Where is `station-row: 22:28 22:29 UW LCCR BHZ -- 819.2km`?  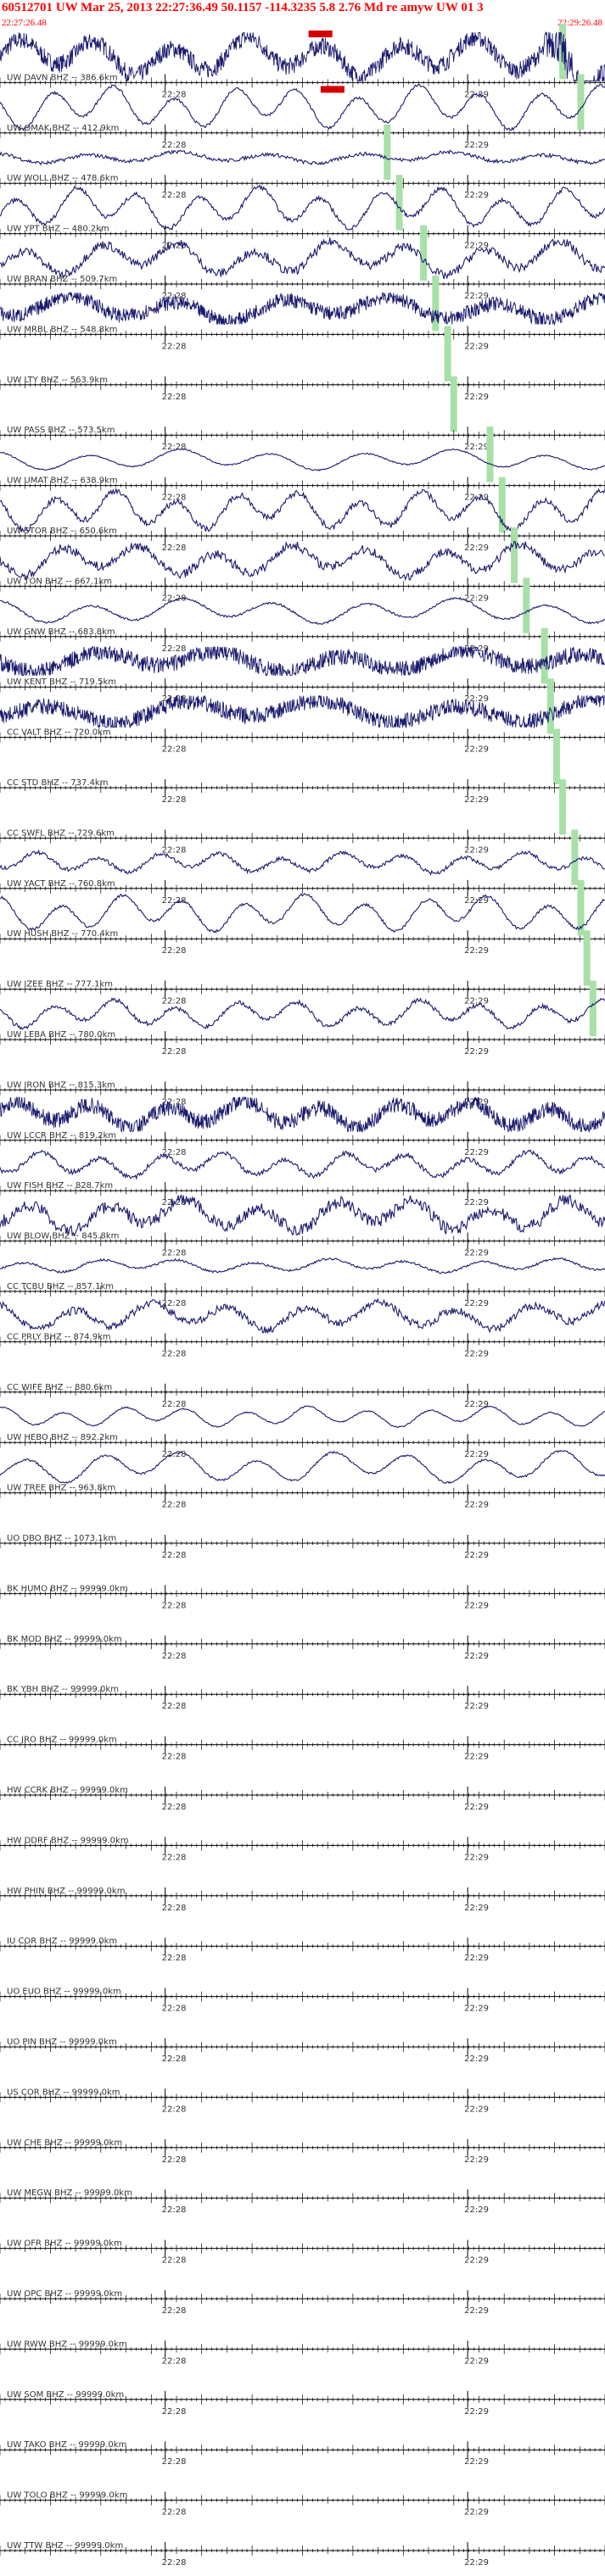 station-row: 22:28 22:29 UW LCCR BHZ -- 819.2km is located at coordinates (302, 1126).